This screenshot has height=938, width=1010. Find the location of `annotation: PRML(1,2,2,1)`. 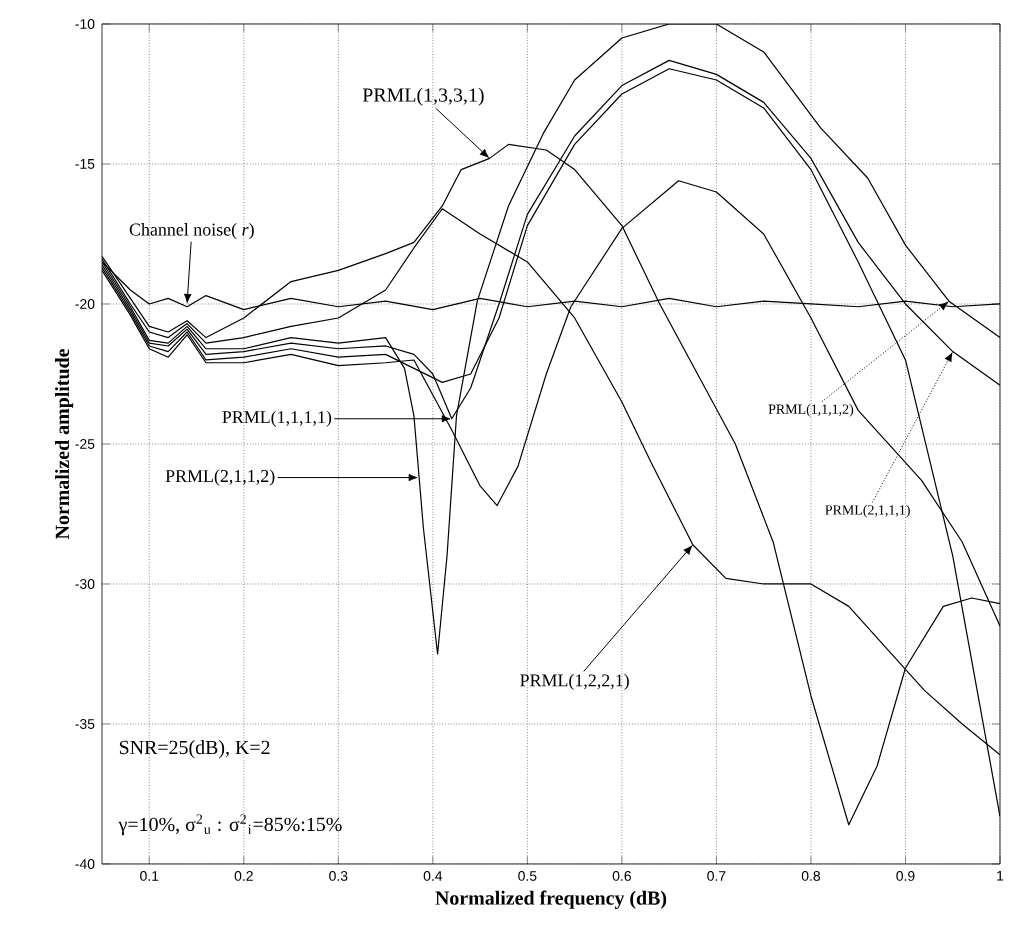

annotation: PRML(1,2,2,1) is located at coordinates (574, 682).